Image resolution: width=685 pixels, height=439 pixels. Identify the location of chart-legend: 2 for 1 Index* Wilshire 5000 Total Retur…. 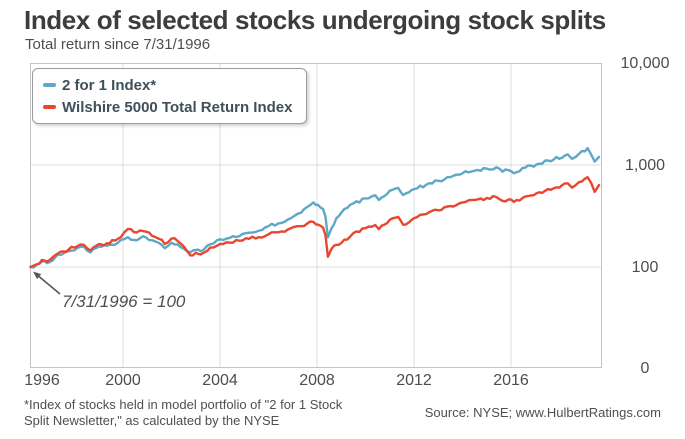
(170, 96).